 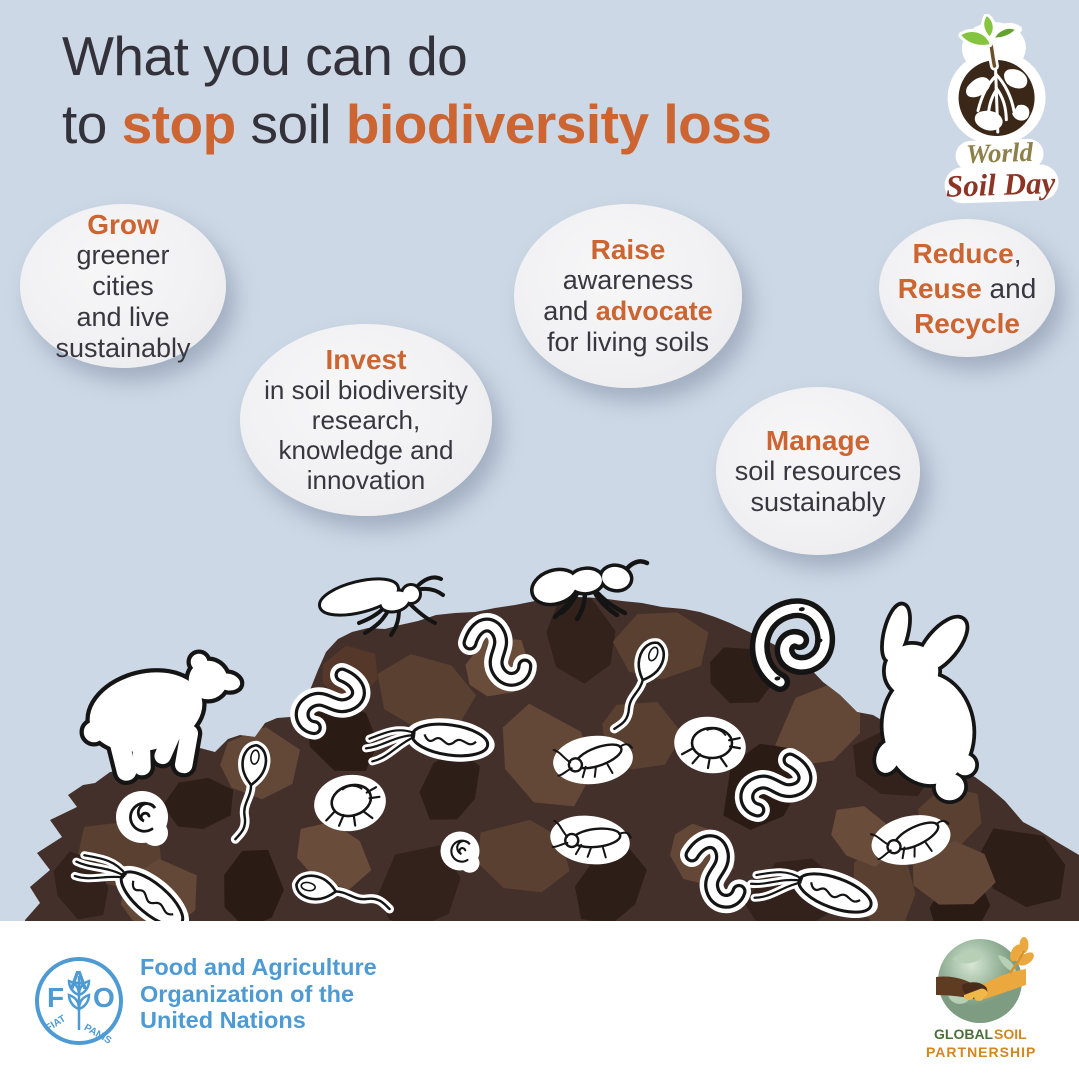 I want to click on highlight-biodiversity-loss: biodiversity loss, so click(x=558, y=124).